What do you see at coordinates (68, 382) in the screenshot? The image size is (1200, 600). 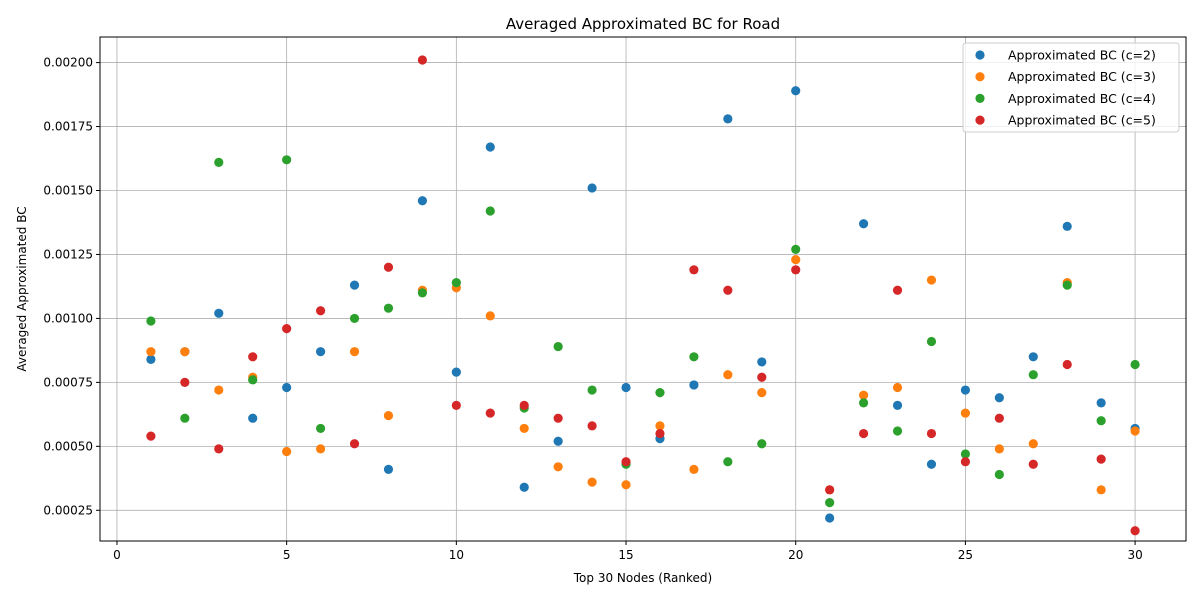 I see `y-tick-label: 0.00075` at bounding box center [68, 382].